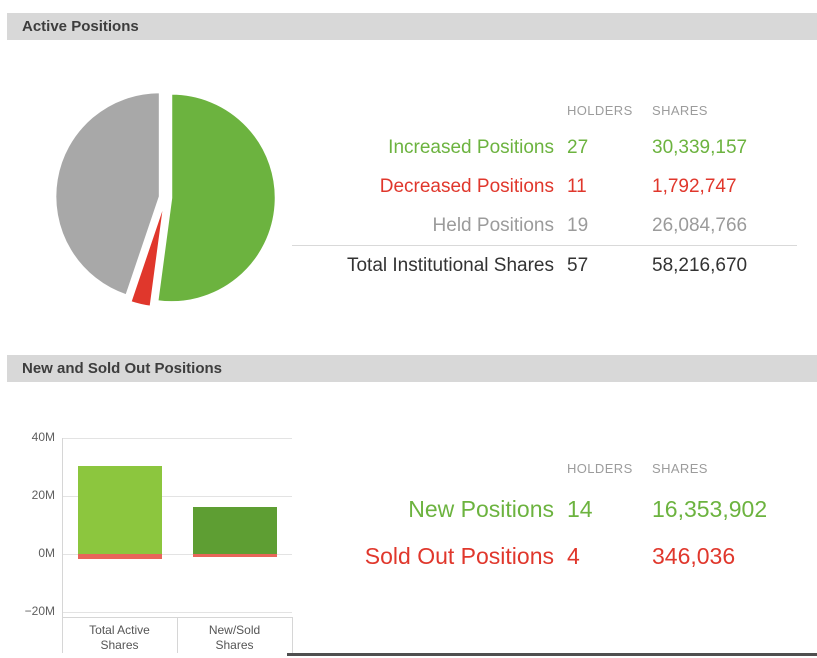 This screenshot has width=817, height=658. I want to click on section-title-new-sold: New and Sold Out Positions, so click(122, 368).